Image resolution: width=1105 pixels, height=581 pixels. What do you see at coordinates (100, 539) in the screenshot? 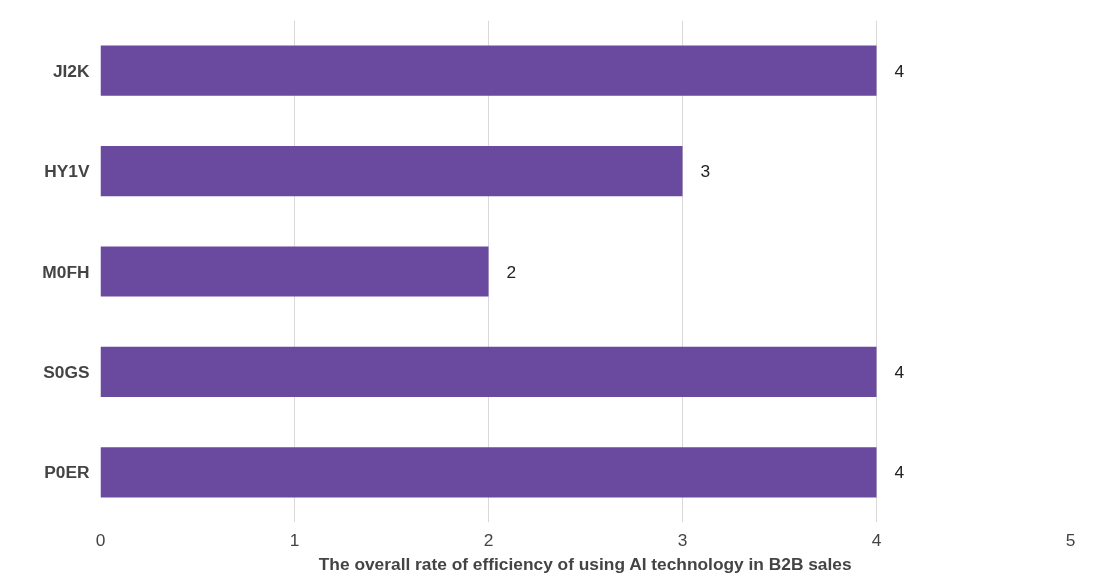
I see `x-tick-label: 0` at bounding box center [100, 539].